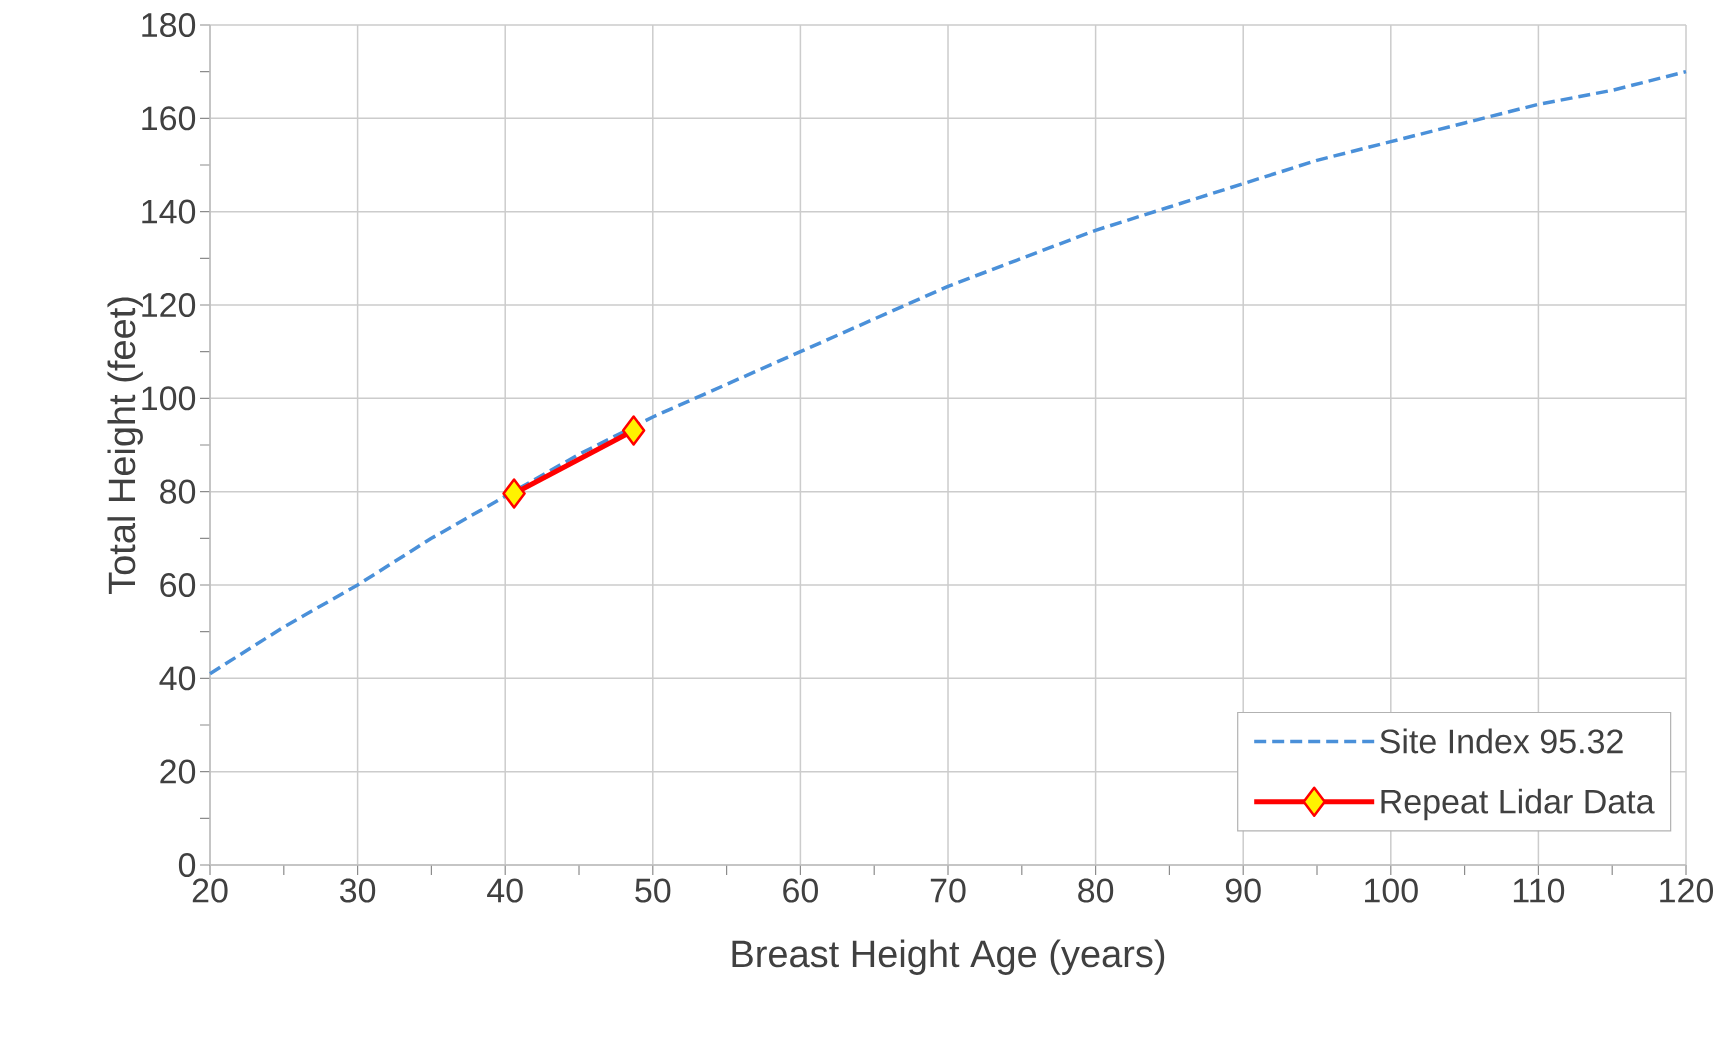 This screenshot has height=1046, width=1732. I want to click on x-tick-label: 70, so click(948, 890).